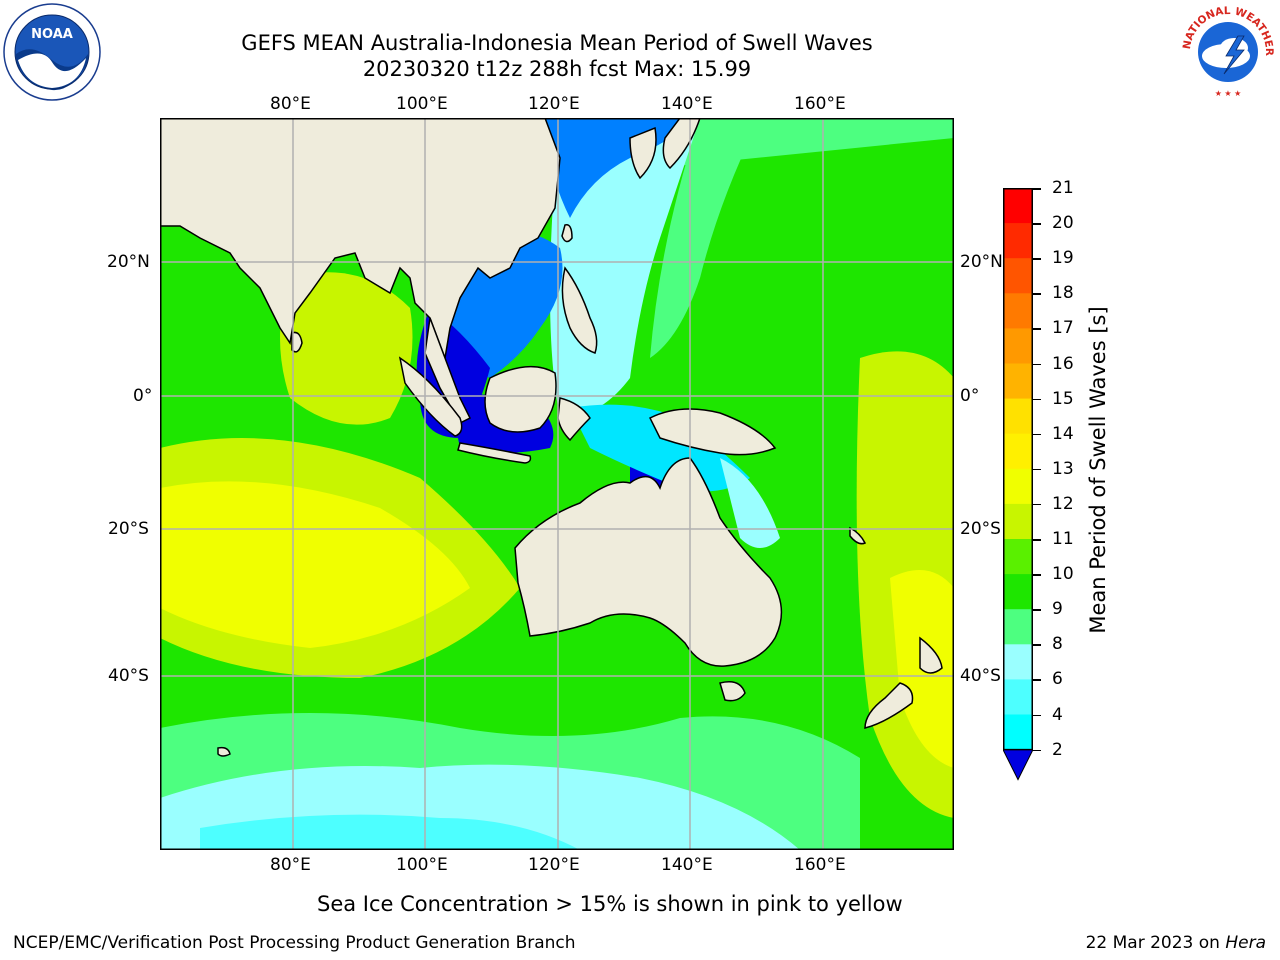  Describe the element at coordinates (128, 676) in the screenshot. I see `lat-tick-left-40s: 40°S` at that location.